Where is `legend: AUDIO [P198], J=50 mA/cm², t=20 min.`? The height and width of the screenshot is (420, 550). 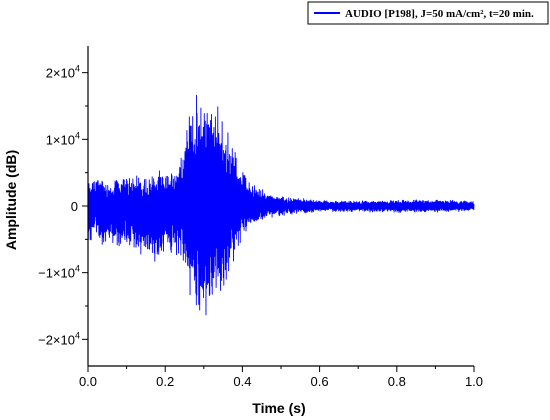 legend: AUDIO [P198], J=50 mA/cm², t=20 min. is located at coordinates (428, 13).